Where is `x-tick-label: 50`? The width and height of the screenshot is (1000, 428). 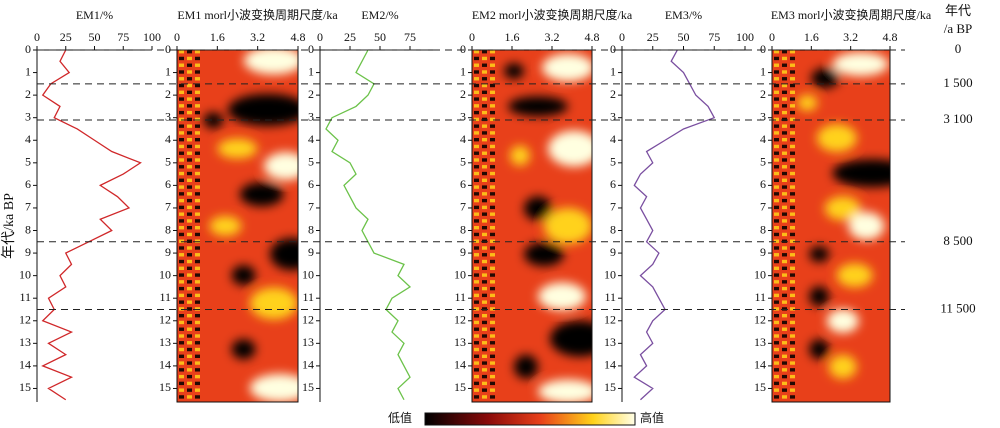 x-tick-label: 50 is located at coordinates (684, 37).